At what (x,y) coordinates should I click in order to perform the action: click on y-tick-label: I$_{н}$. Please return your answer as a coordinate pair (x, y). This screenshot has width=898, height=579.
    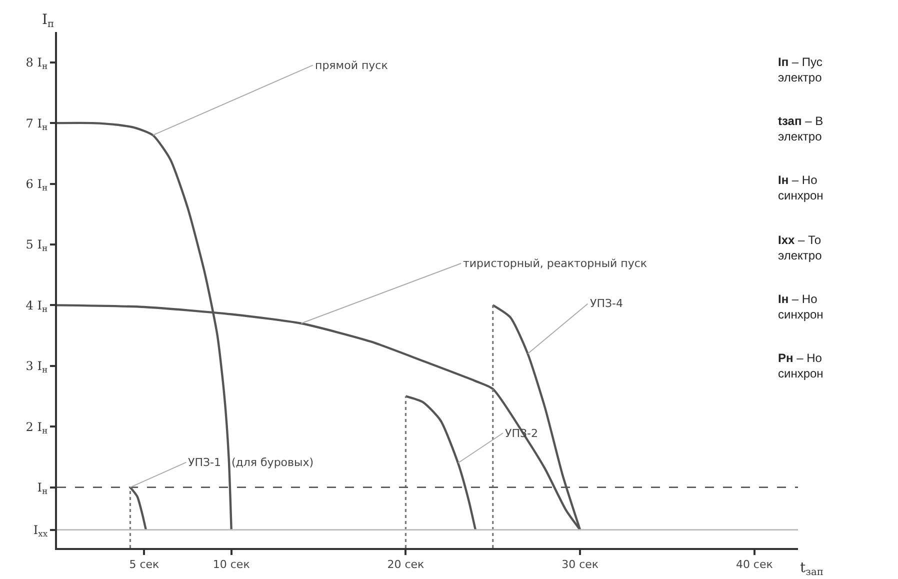
    Looking at the image, I should click on (42, 488).